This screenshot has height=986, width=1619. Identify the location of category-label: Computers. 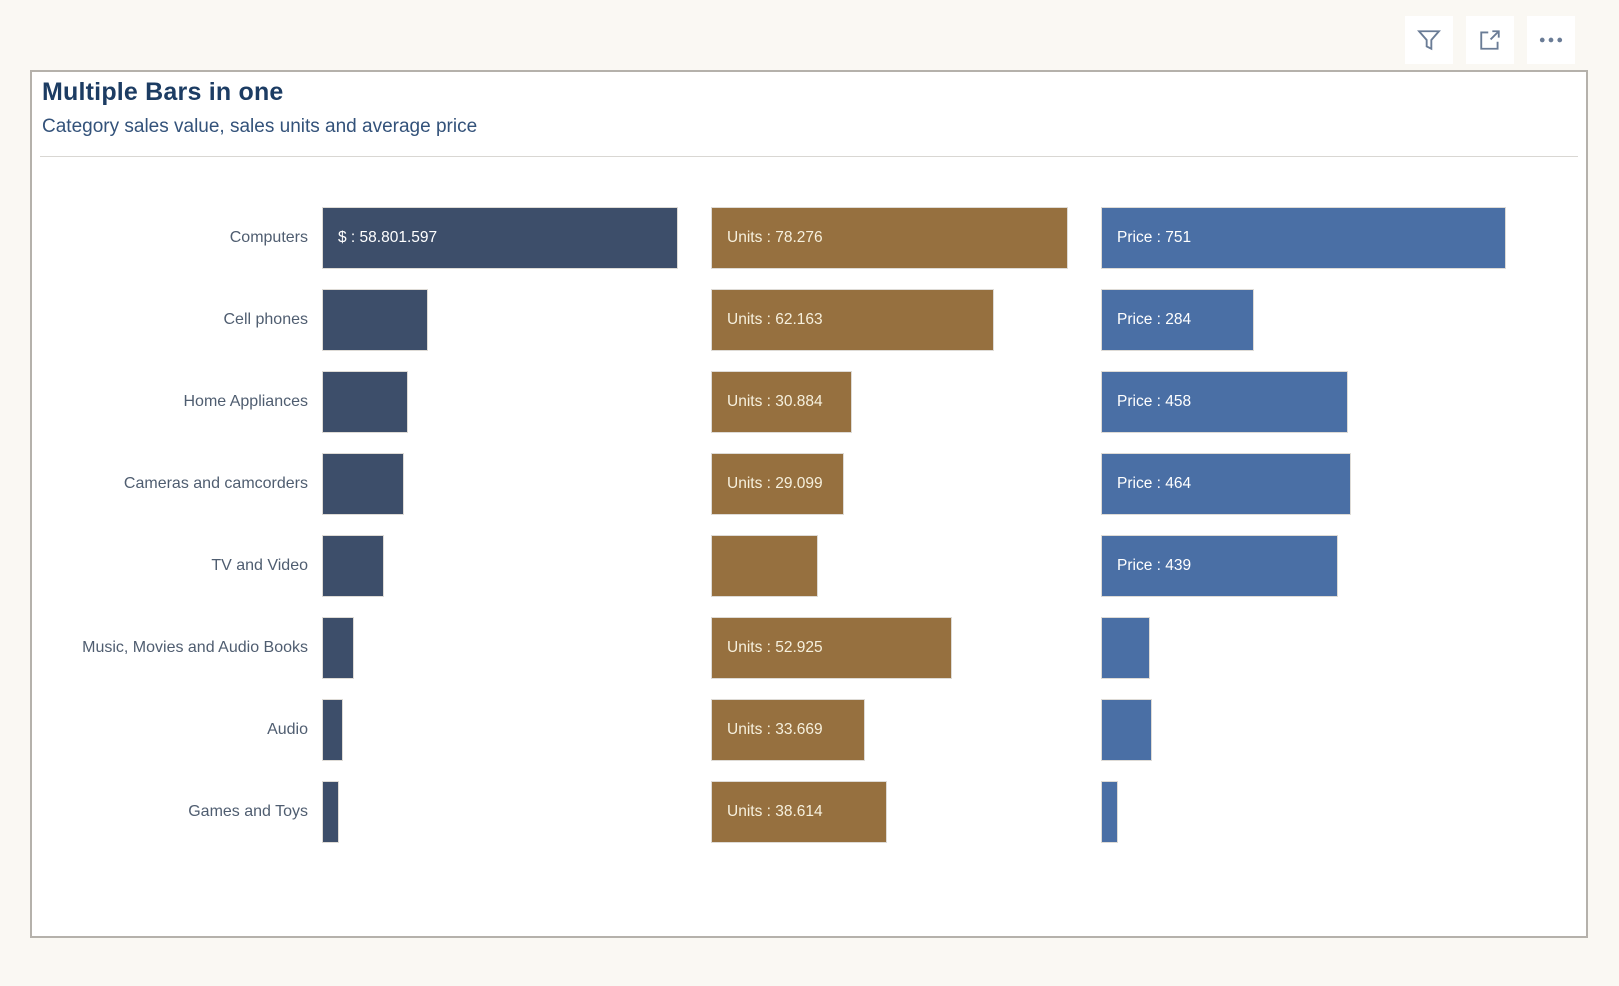
(268, 238).